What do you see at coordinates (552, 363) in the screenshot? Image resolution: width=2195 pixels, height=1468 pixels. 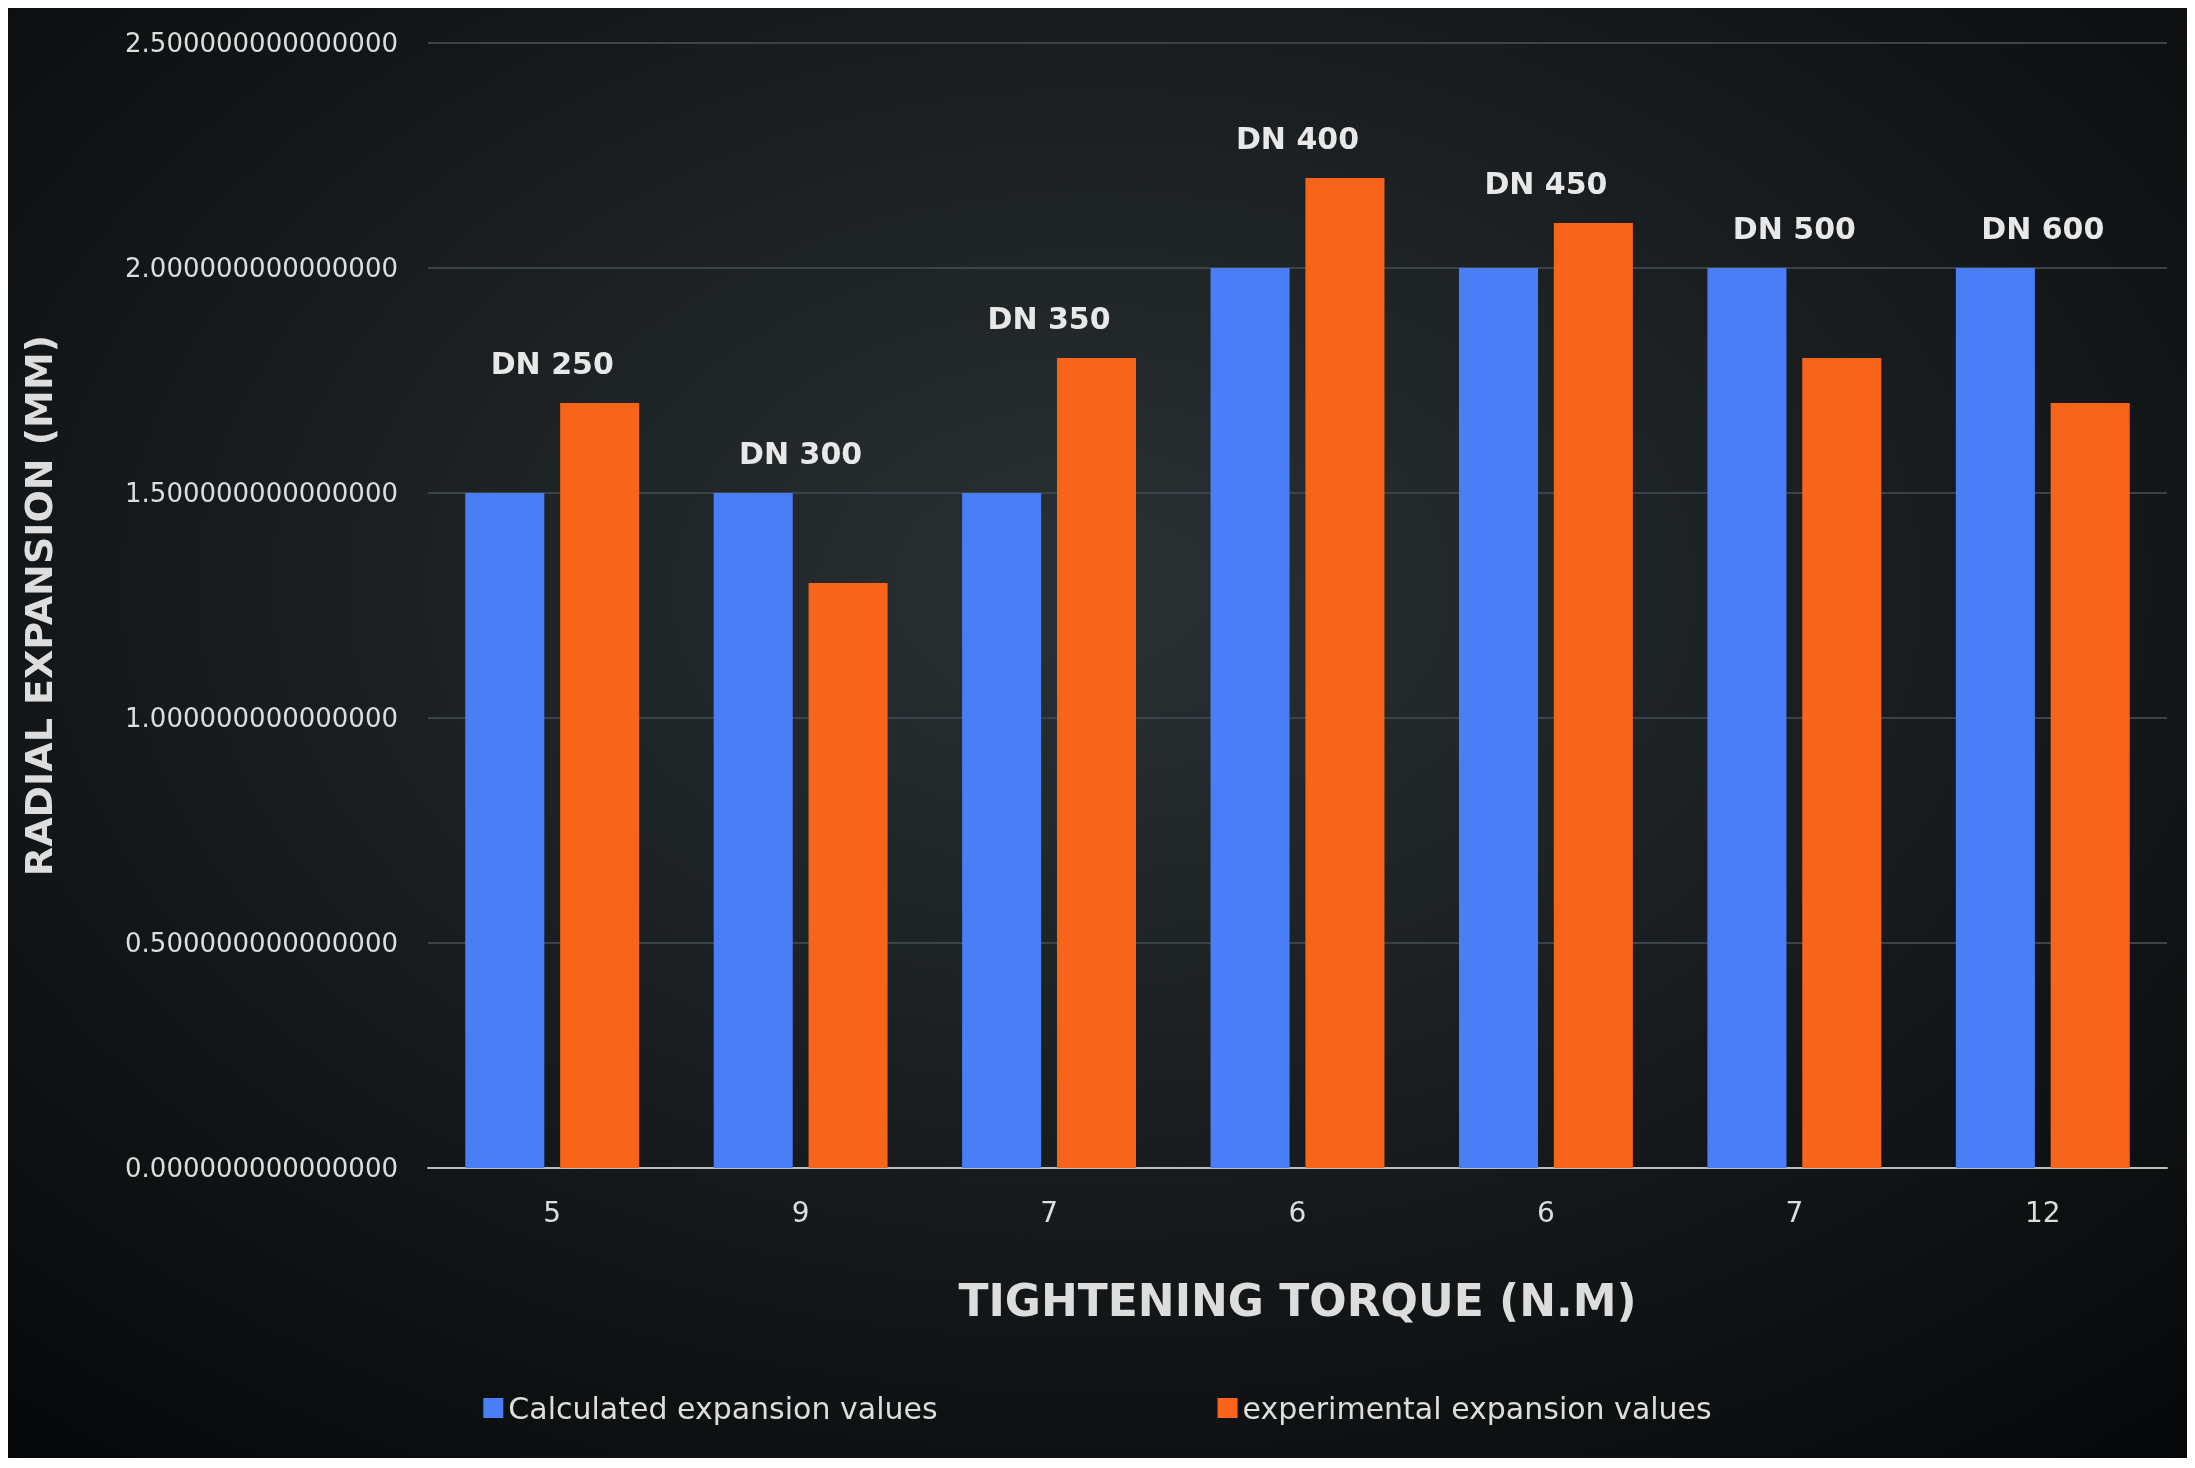 I see `annotation: DN 250` at bounding box center [552, 363].